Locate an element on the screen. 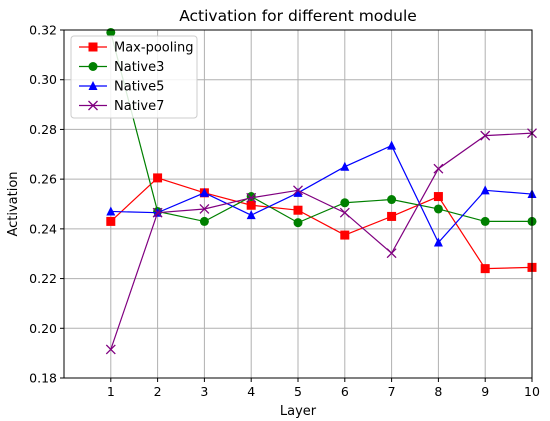 The height and width of the screenshot is (421, 550). chart-title: Activation for different module is located at coordinates (298, 16).